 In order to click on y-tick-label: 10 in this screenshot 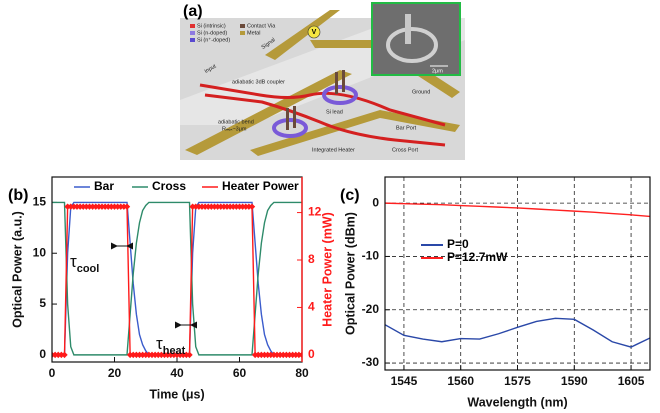, I will do `click(40, 252)`.